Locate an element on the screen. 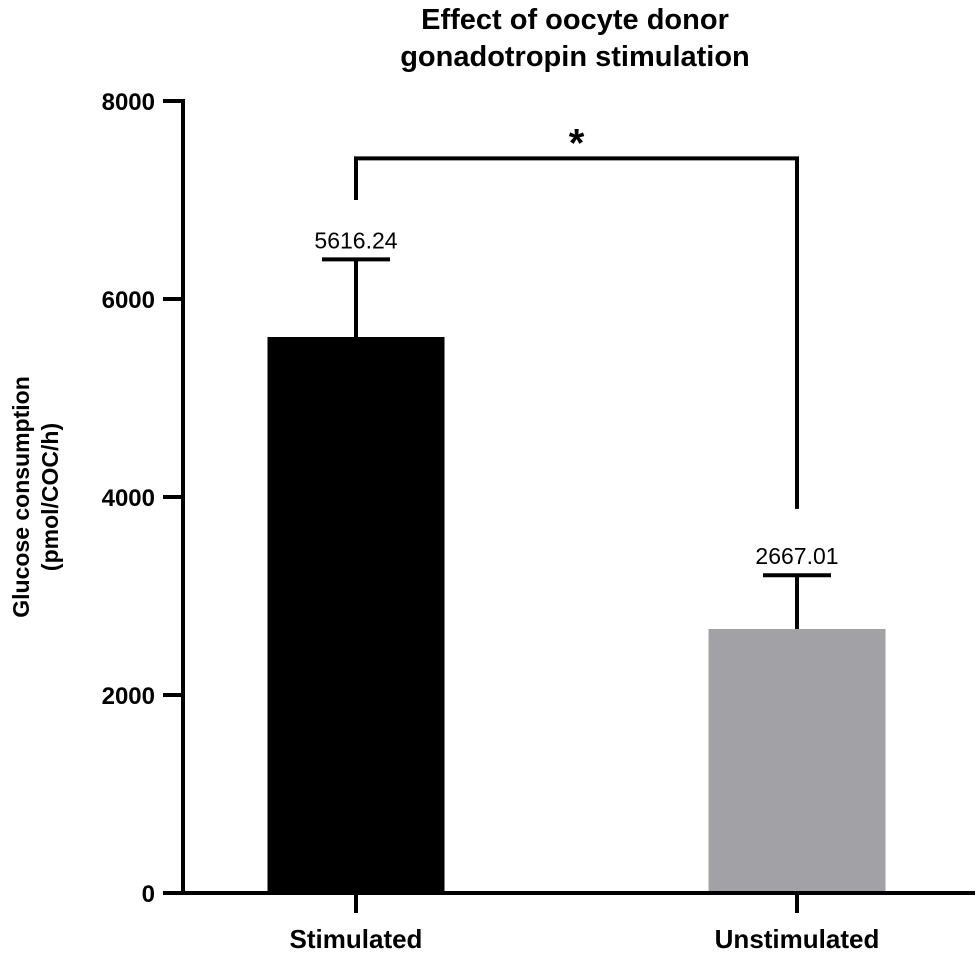 The image size is (979, 955). data-label: 5616.24 is located at coordinates (355, 240).